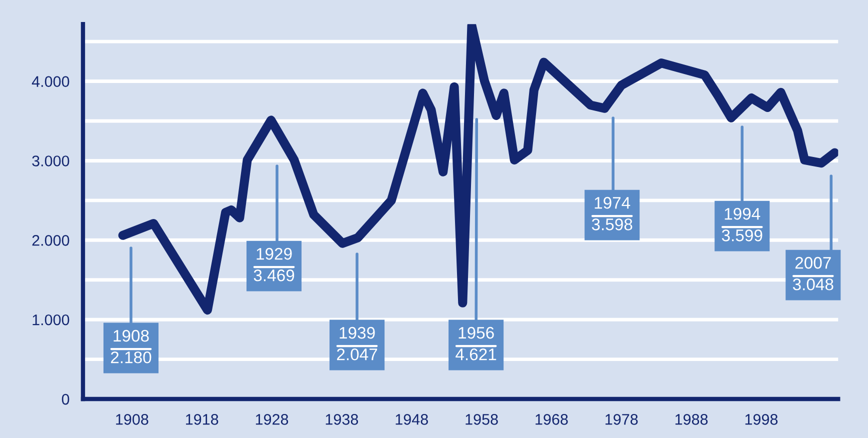  Describe the element at coordinates (476, 343) in the screenshot. I see `annotation: 1956 4.621` at that location.